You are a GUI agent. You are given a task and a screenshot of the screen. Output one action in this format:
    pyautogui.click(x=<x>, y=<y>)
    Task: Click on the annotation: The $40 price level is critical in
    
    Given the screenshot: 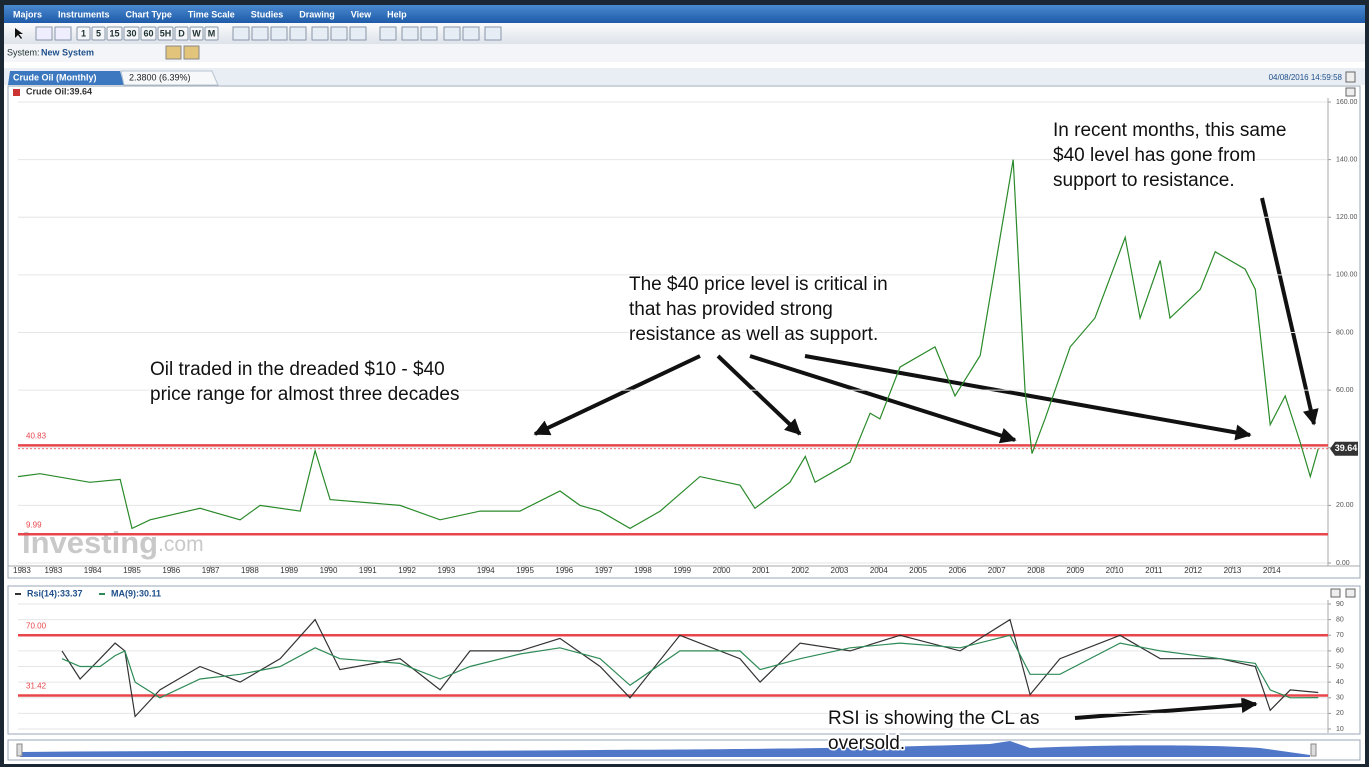 What is the action you would take?
    pyautogui.click(x=758, y=284)
    